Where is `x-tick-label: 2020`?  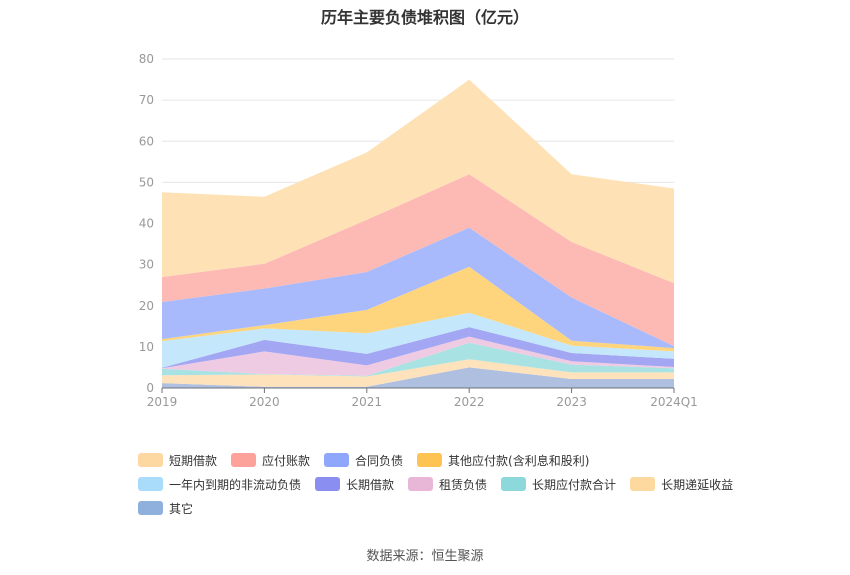 x-tick-label: 2020 is located at coordinates (264, 402).